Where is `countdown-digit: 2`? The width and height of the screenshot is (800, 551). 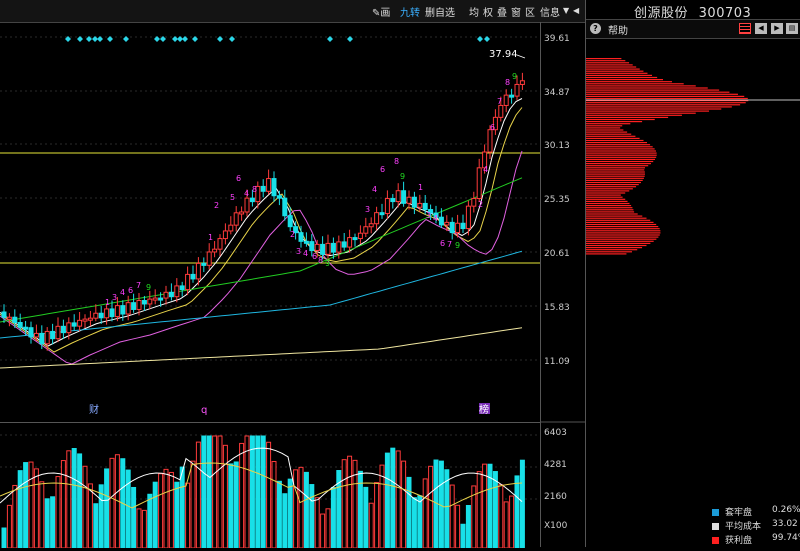 countdown-digit: 2 is located at coordinates (216, 205).